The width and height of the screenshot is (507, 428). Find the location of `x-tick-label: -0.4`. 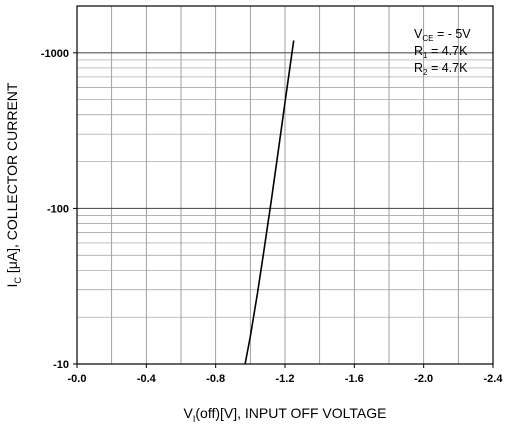

x-tick-label: -0.4 is located at coordinates (147, 379).